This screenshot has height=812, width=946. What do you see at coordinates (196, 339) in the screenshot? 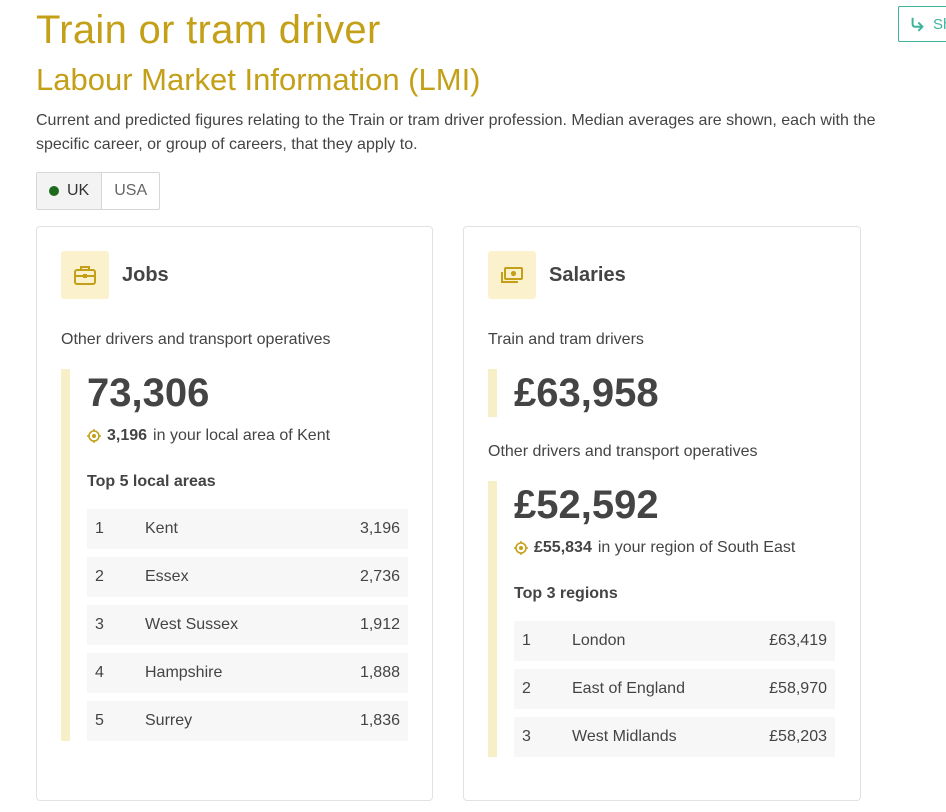
I see `jobs-group-label: Other drivers and transport operatives` at bounding box center [196, 339].